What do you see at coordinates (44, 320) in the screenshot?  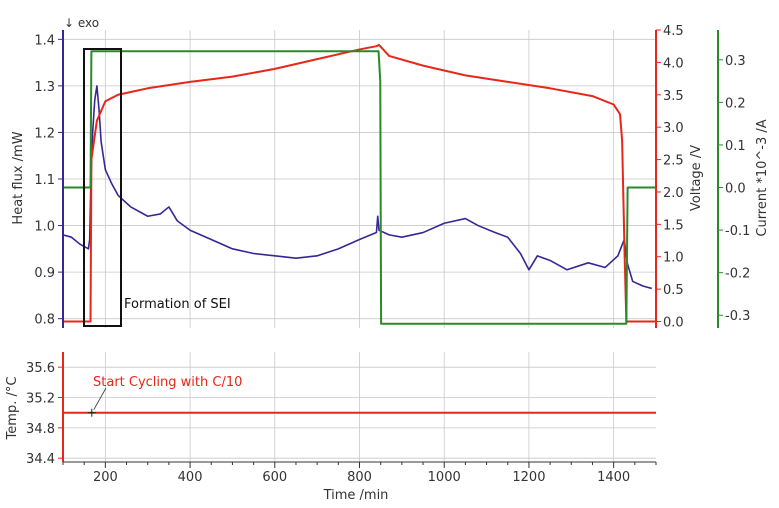 I see `heat-tick-label: 0.8` at bounding box center [44, 320].